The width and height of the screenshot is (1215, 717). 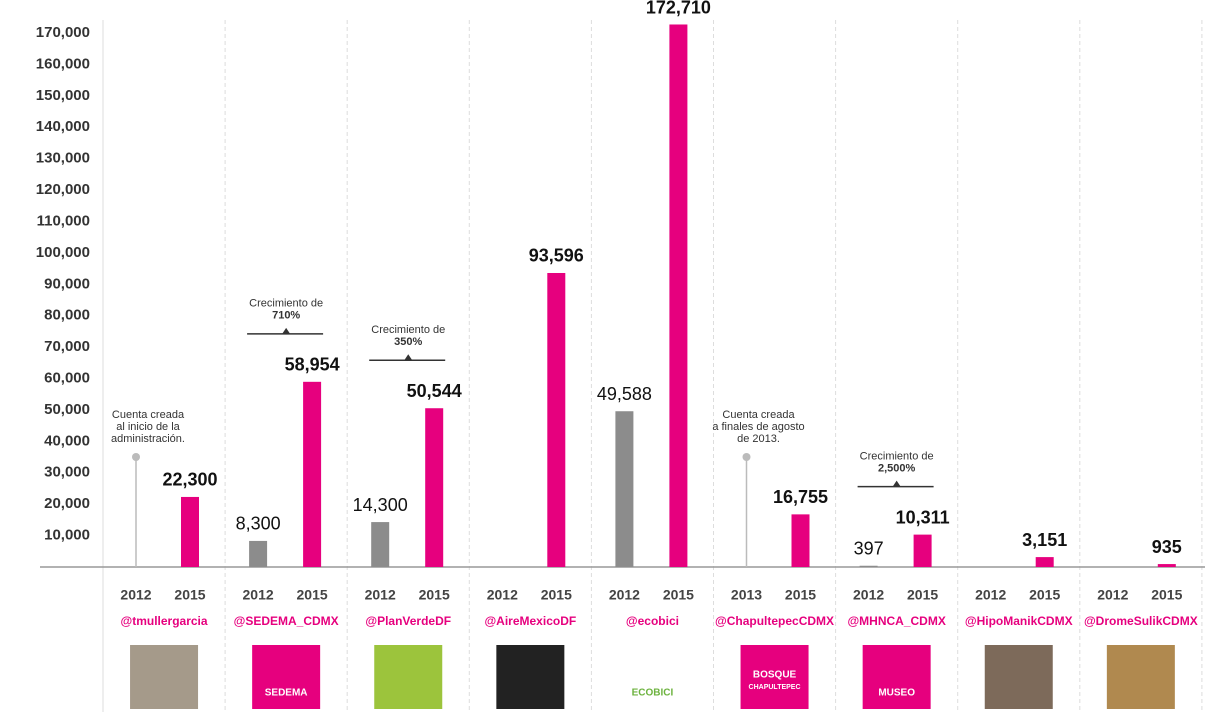 What do you see at coordinates (1019, 621) in the screenshot?
I see `account-name: @HipoManikCDMX` at bounding box center [1019, 621].